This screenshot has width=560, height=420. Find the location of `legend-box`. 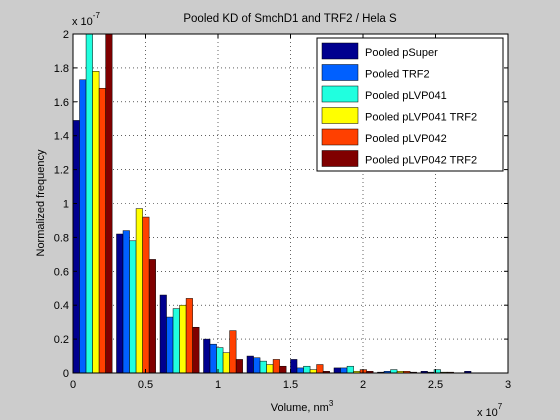

legend-box is located at coordinates (410, 104).